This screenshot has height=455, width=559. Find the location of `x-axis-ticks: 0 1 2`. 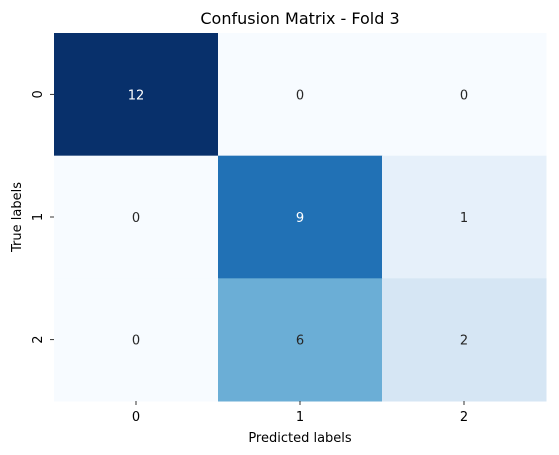

x-axis-ticks: 0 1 2 is located at coordinates (300, 413).